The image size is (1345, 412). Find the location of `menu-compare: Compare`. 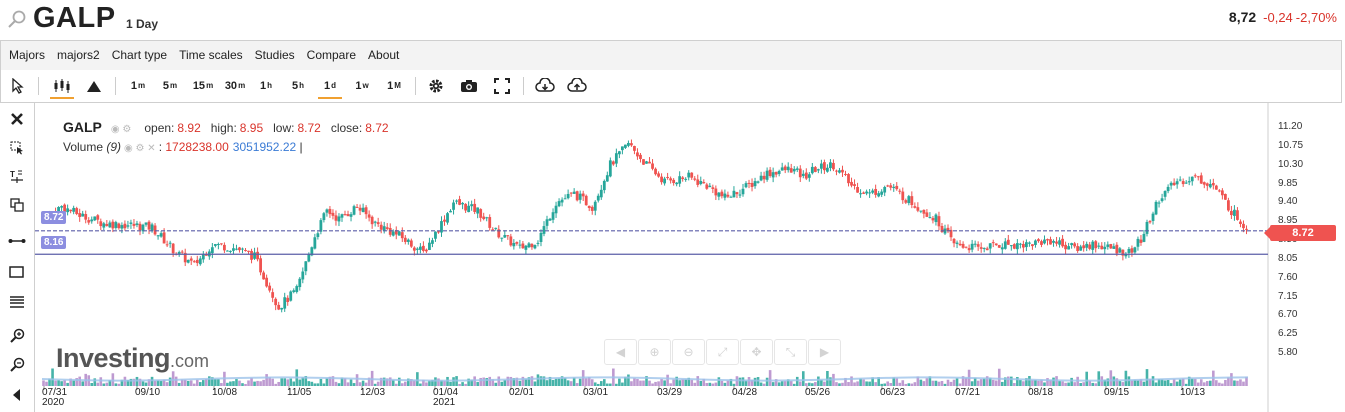

menu-compare: Compare is located at coordinates (331, 55).